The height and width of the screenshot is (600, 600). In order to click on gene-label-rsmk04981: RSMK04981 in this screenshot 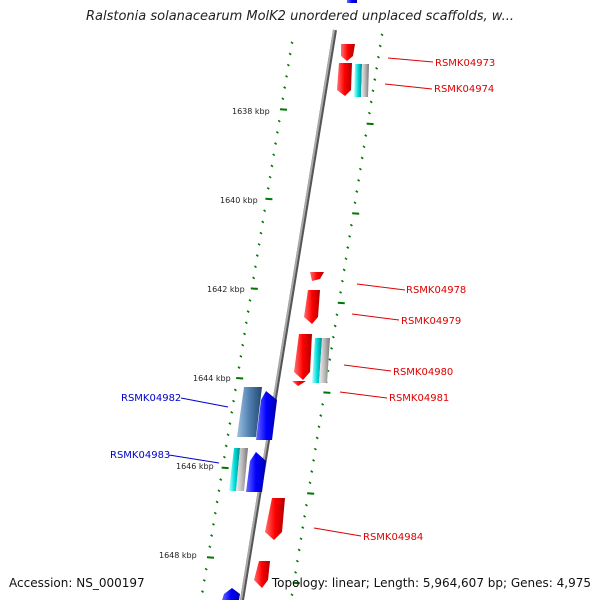, I will do `click(419, 398)`.